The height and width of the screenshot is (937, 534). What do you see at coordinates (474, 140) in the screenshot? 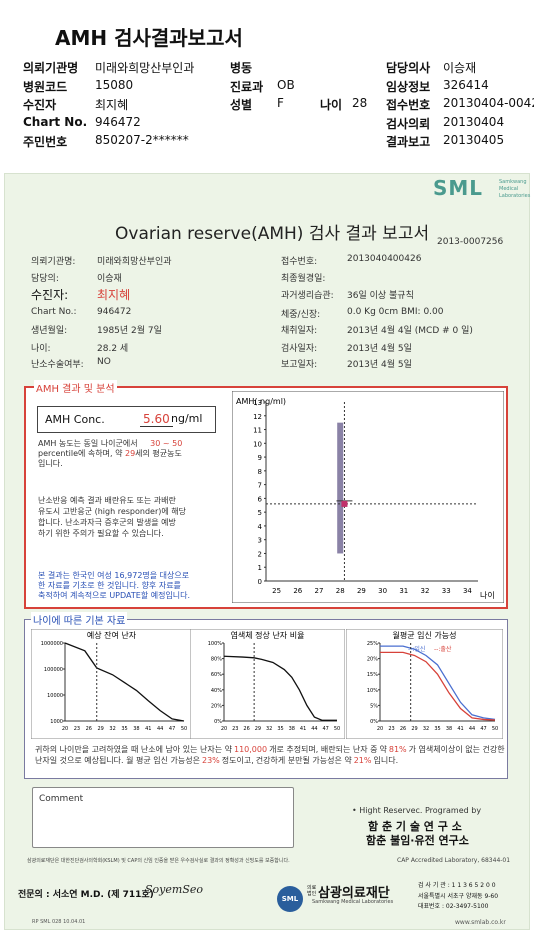
I see `header-value-3: 20130405` at bounding box center [474, 140].